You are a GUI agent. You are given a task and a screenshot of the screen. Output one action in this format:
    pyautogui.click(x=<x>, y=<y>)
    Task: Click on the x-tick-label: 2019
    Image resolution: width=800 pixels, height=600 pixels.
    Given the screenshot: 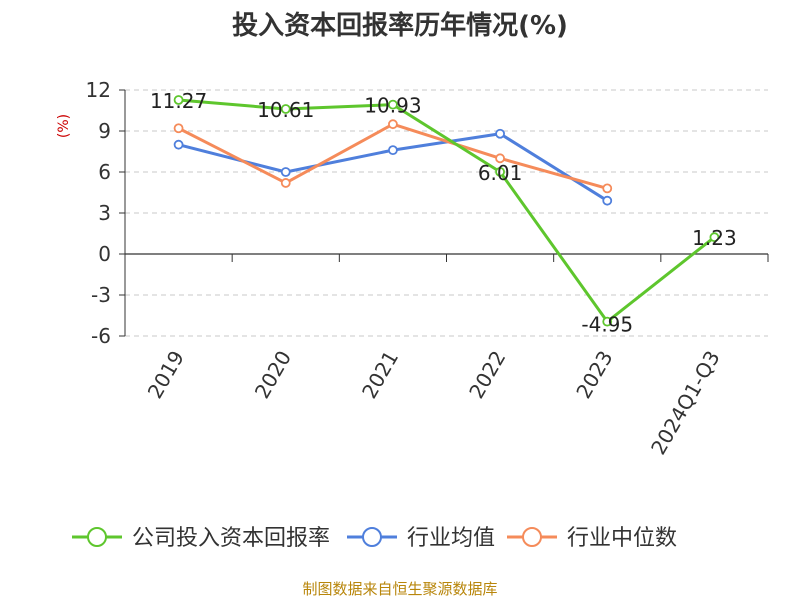 What is the action you would take?
    pyautogui.click(x=166, y=375)
    